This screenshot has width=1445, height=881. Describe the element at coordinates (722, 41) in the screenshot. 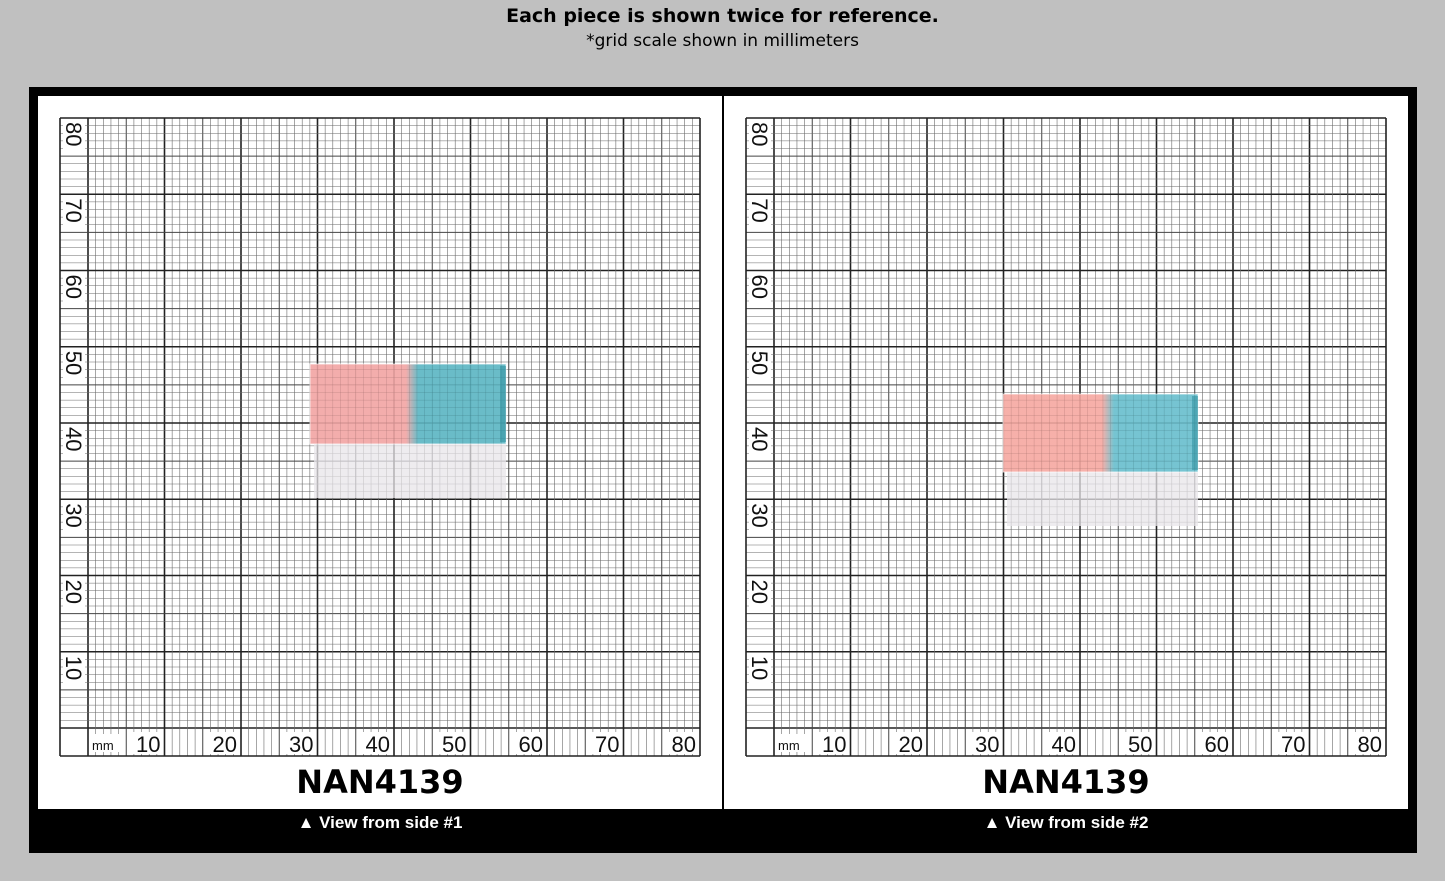

I see `page-subtitle: *grid scale shown in millimeters` at that location.